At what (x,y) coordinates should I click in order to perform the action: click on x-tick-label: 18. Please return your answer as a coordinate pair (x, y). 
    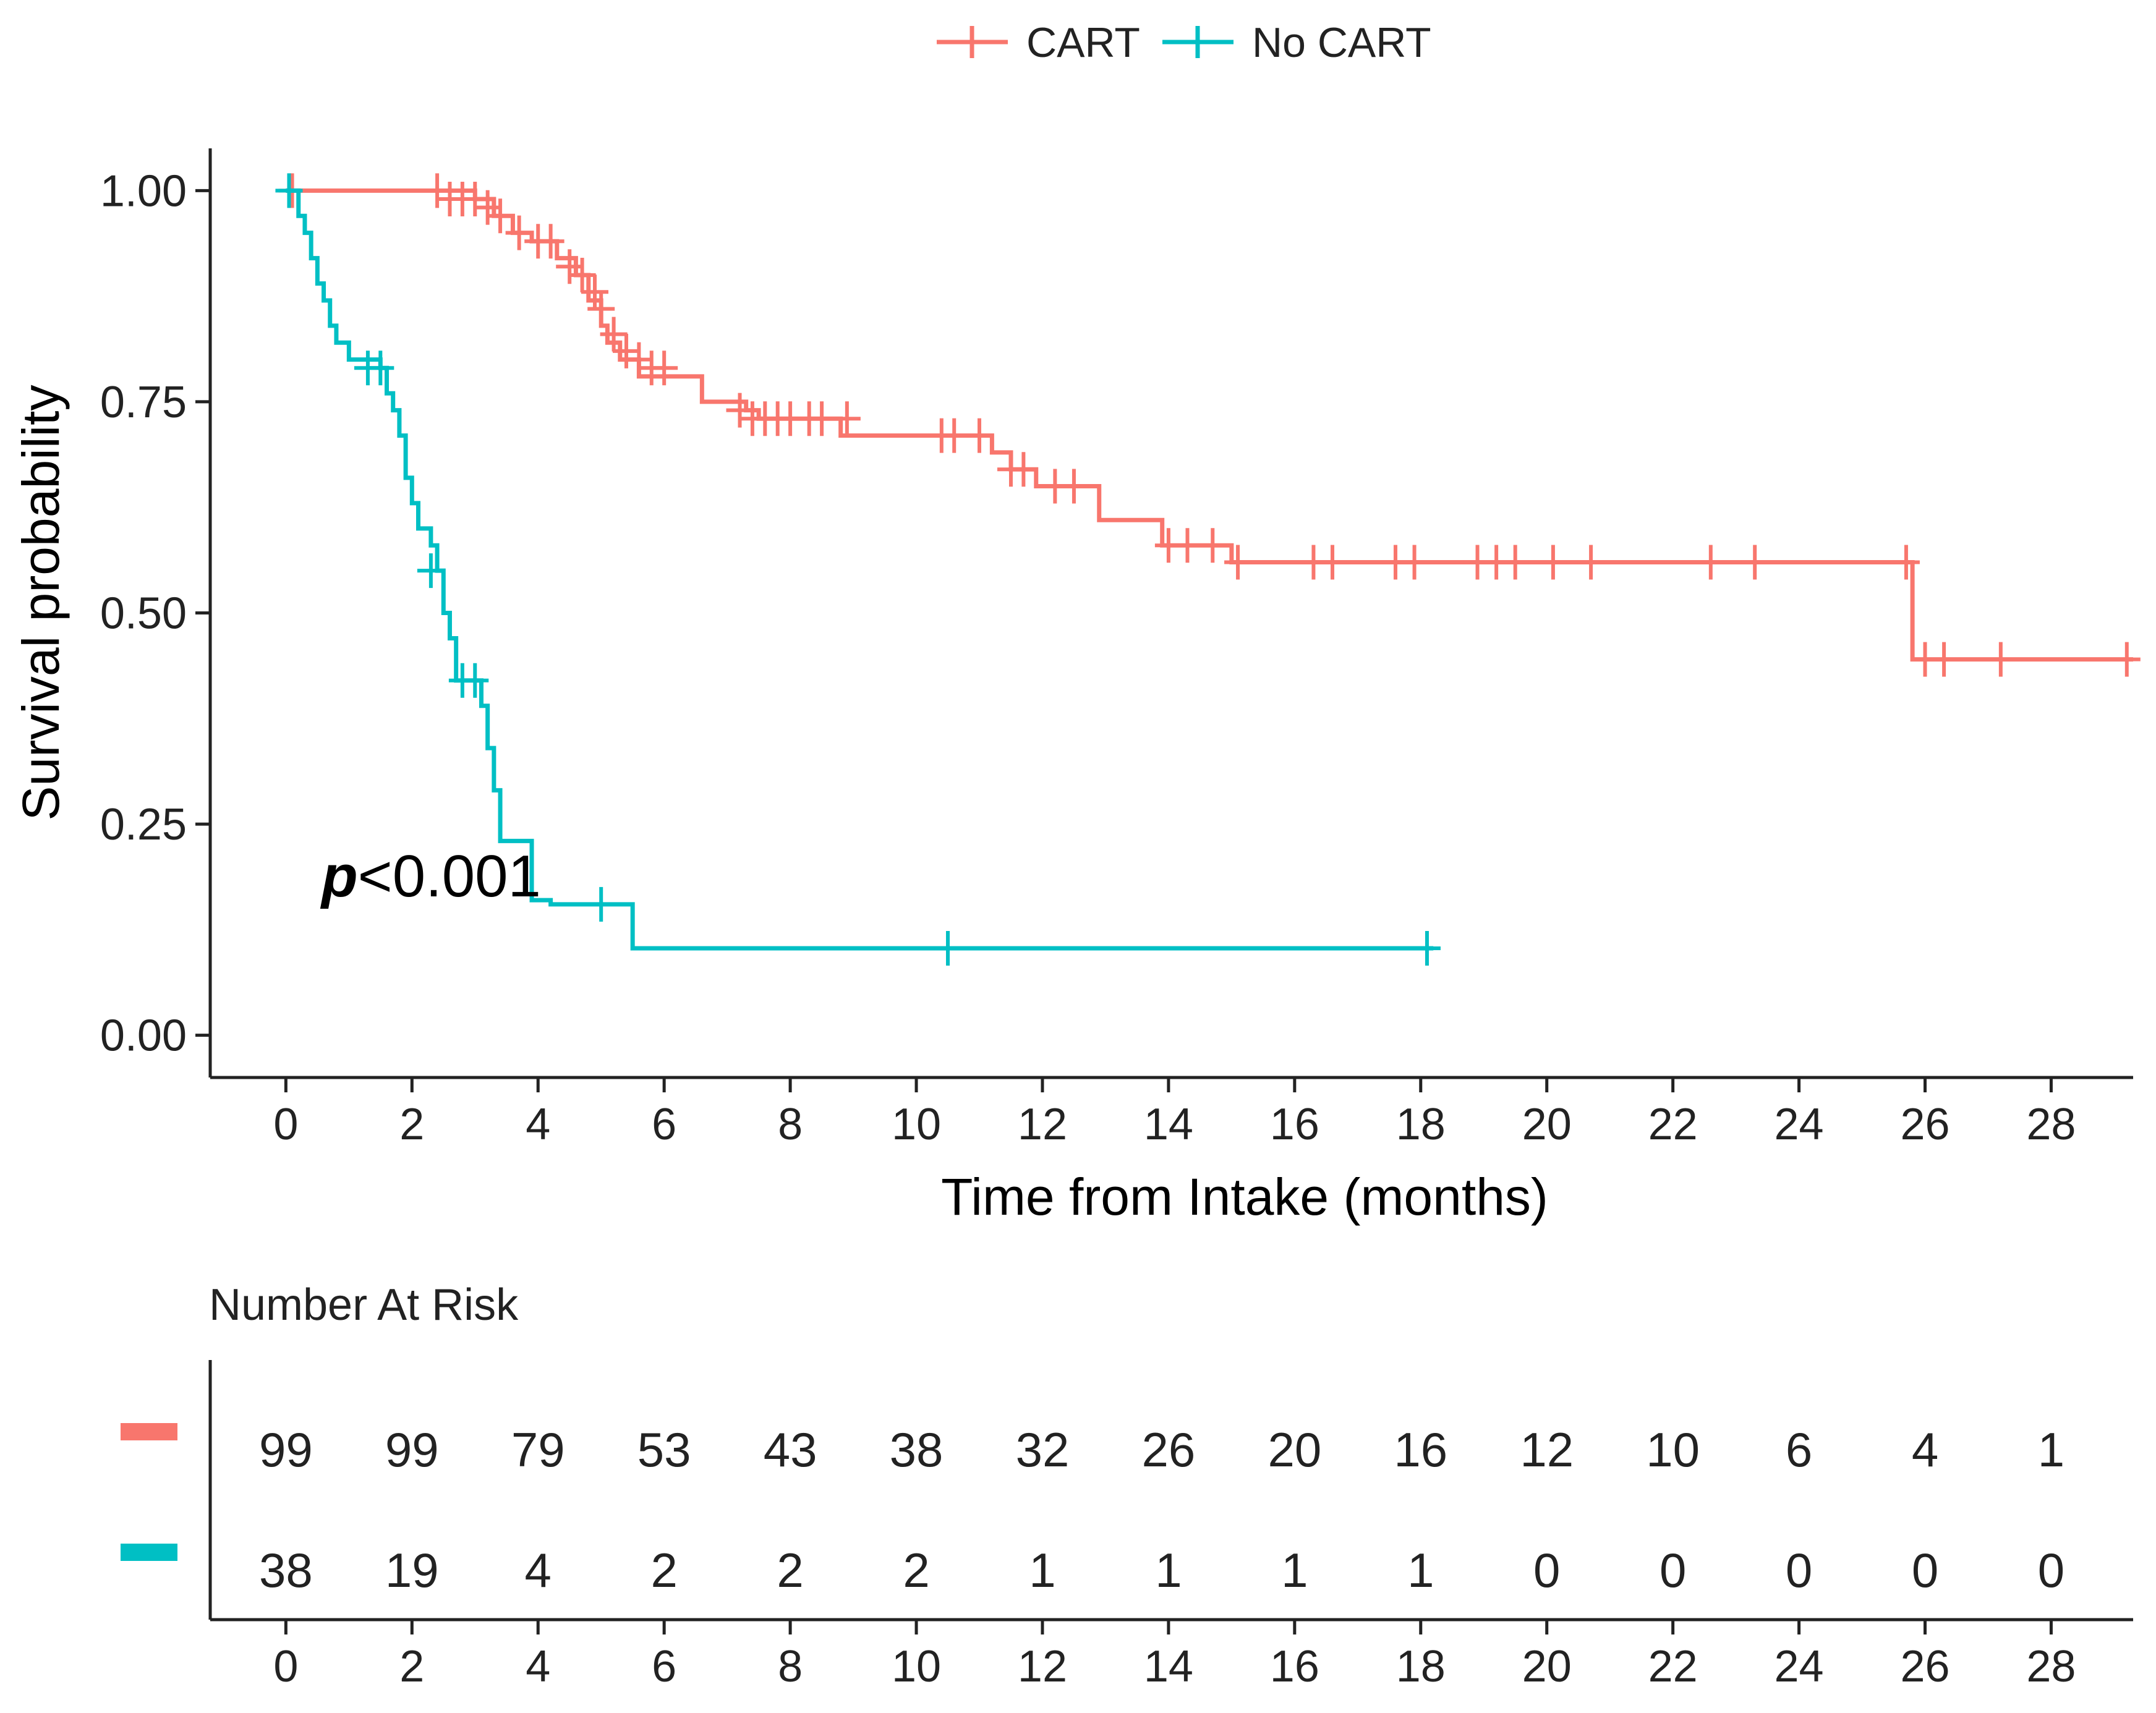
    Looking at the image, I should click on (1421, 1124).